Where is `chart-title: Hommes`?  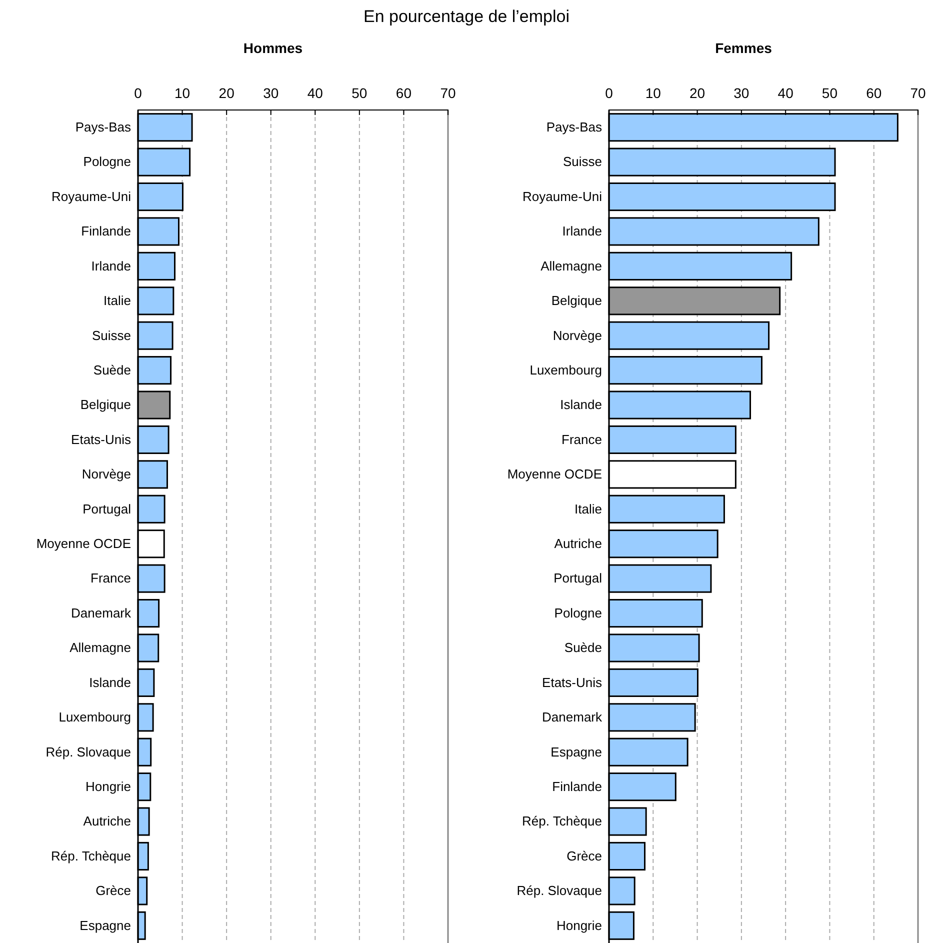
chart-title: Hommes is located at coordinates (273, 48).